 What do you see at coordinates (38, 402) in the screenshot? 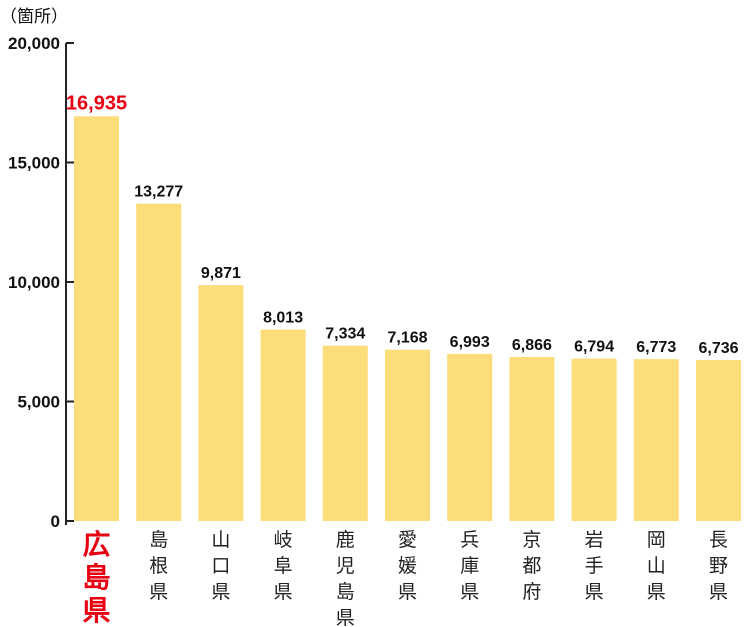
I see `y-tick-label: 5,000` at bounding box center [38, 402].